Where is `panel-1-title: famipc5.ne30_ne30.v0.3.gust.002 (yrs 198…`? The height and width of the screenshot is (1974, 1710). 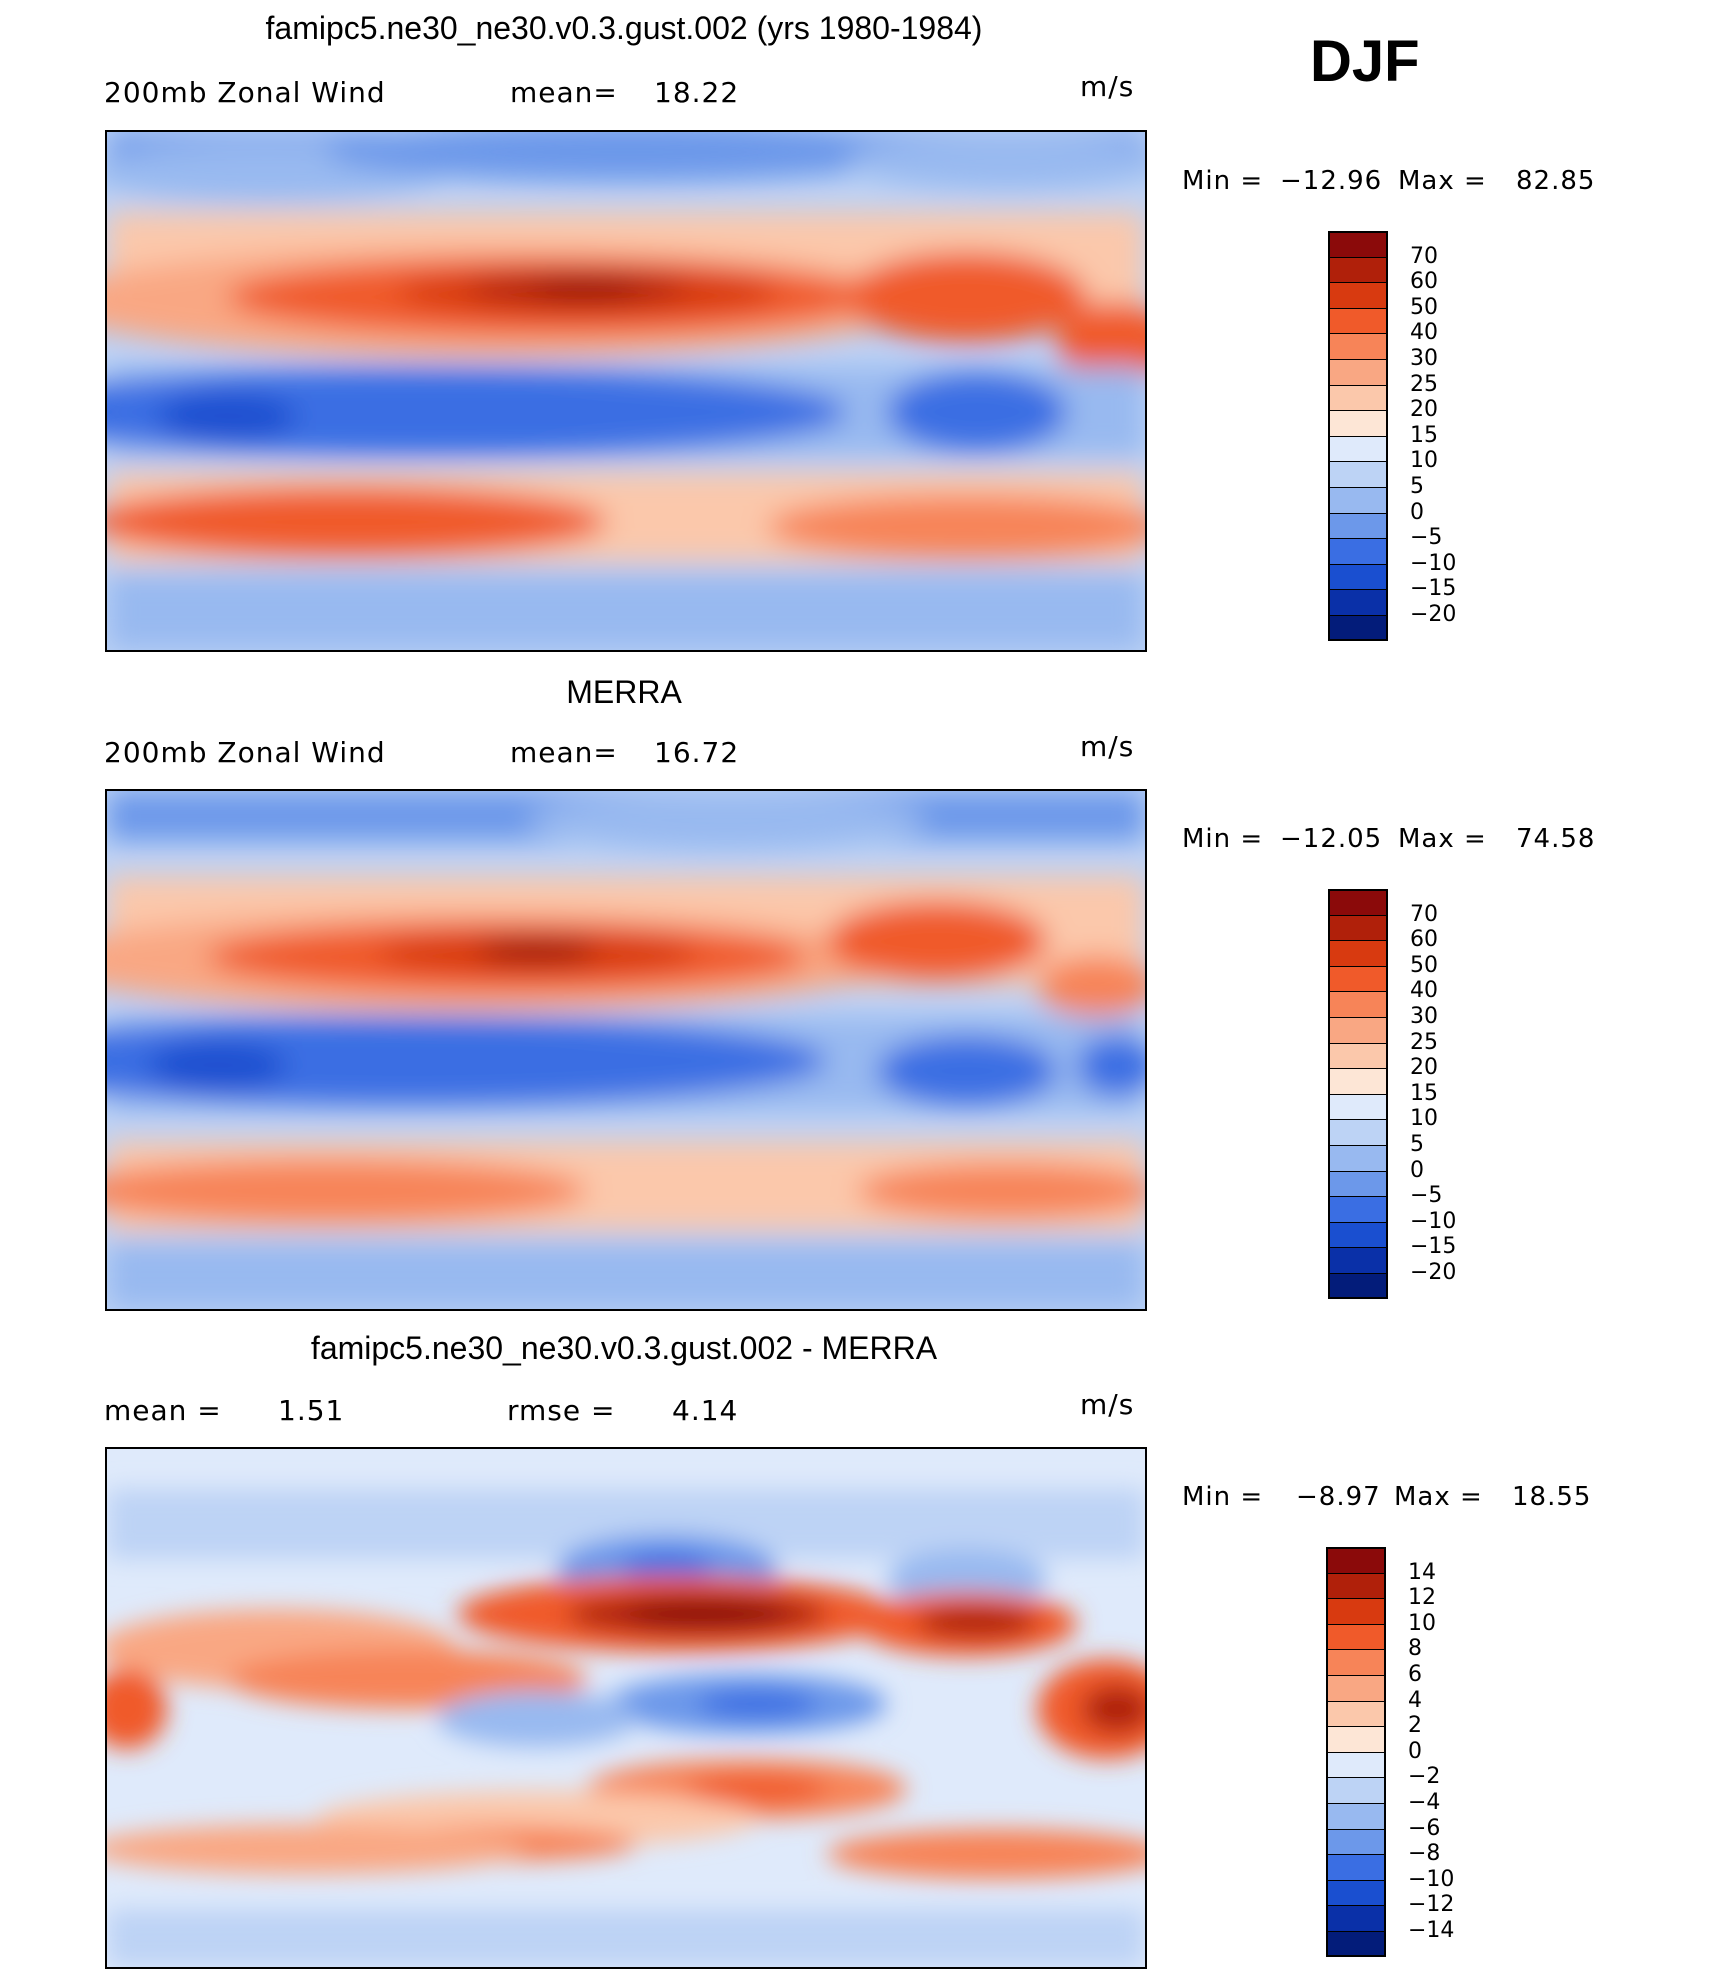 panel-1-title: famipc5.ne30_ne30.v0.3.gust.002 (yrs 198… is located at coordinates (624, 28).